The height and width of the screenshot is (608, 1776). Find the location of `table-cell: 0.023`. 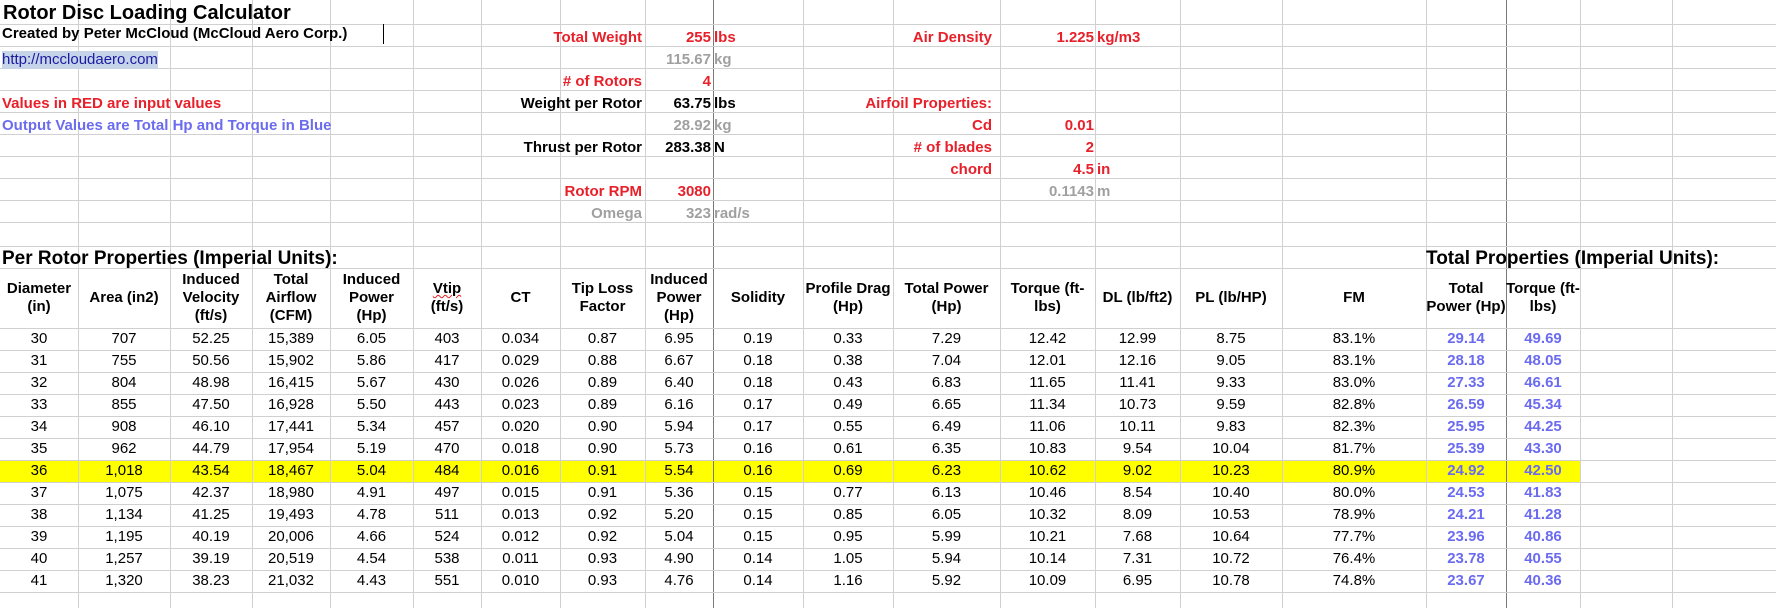

table-cell: 0.023 is located at coordinates (520, 404).